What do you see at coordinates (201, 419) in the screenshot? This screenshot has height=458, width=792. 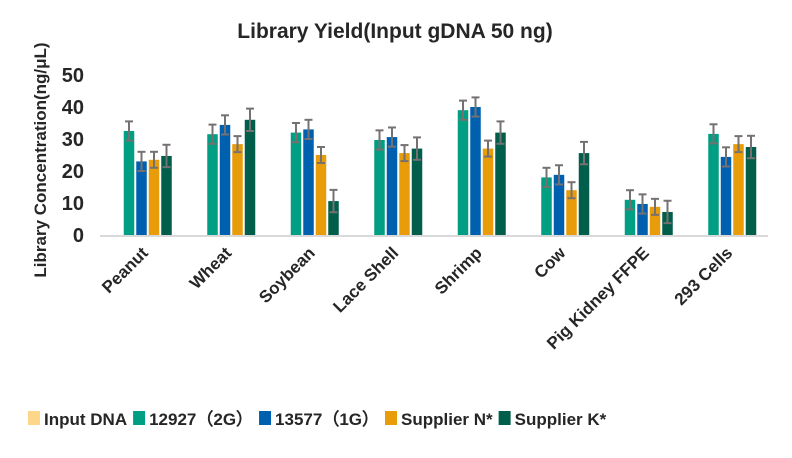 I see `legend-label: 12927（2G）` at bounding box center [201, 419].